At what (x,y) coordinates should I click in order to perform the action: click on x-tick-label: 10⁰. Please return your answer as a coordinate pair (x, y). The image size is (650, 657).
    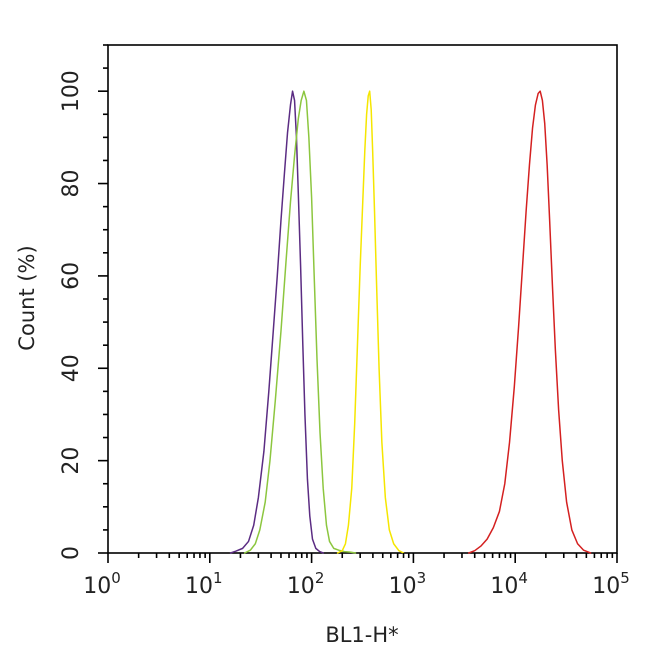
    Looking at the image, I should click on (102, 584).